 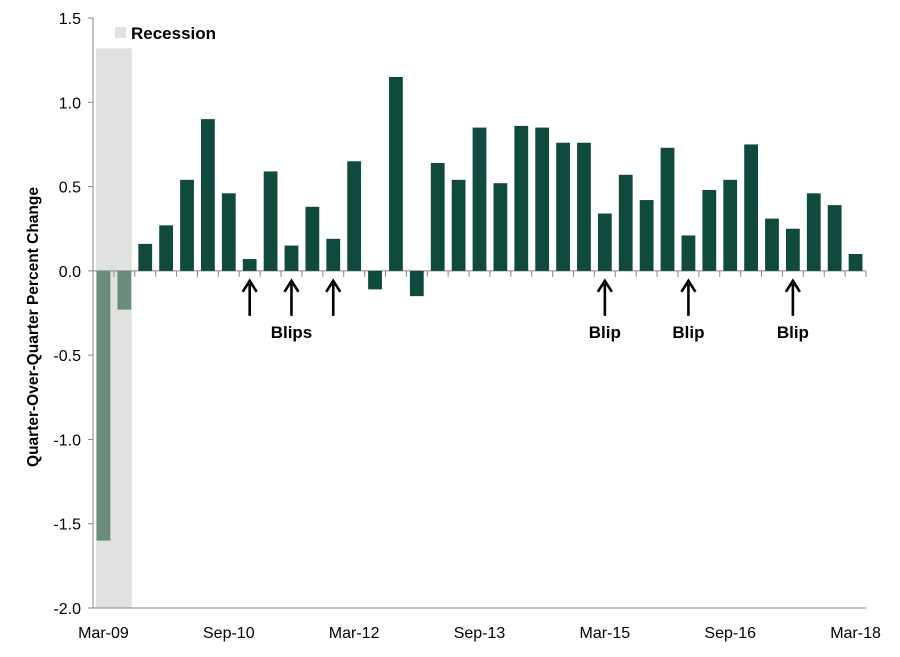 I want to click on annotations: Blips Blip Blip Blip, so click(x=525, y=310).